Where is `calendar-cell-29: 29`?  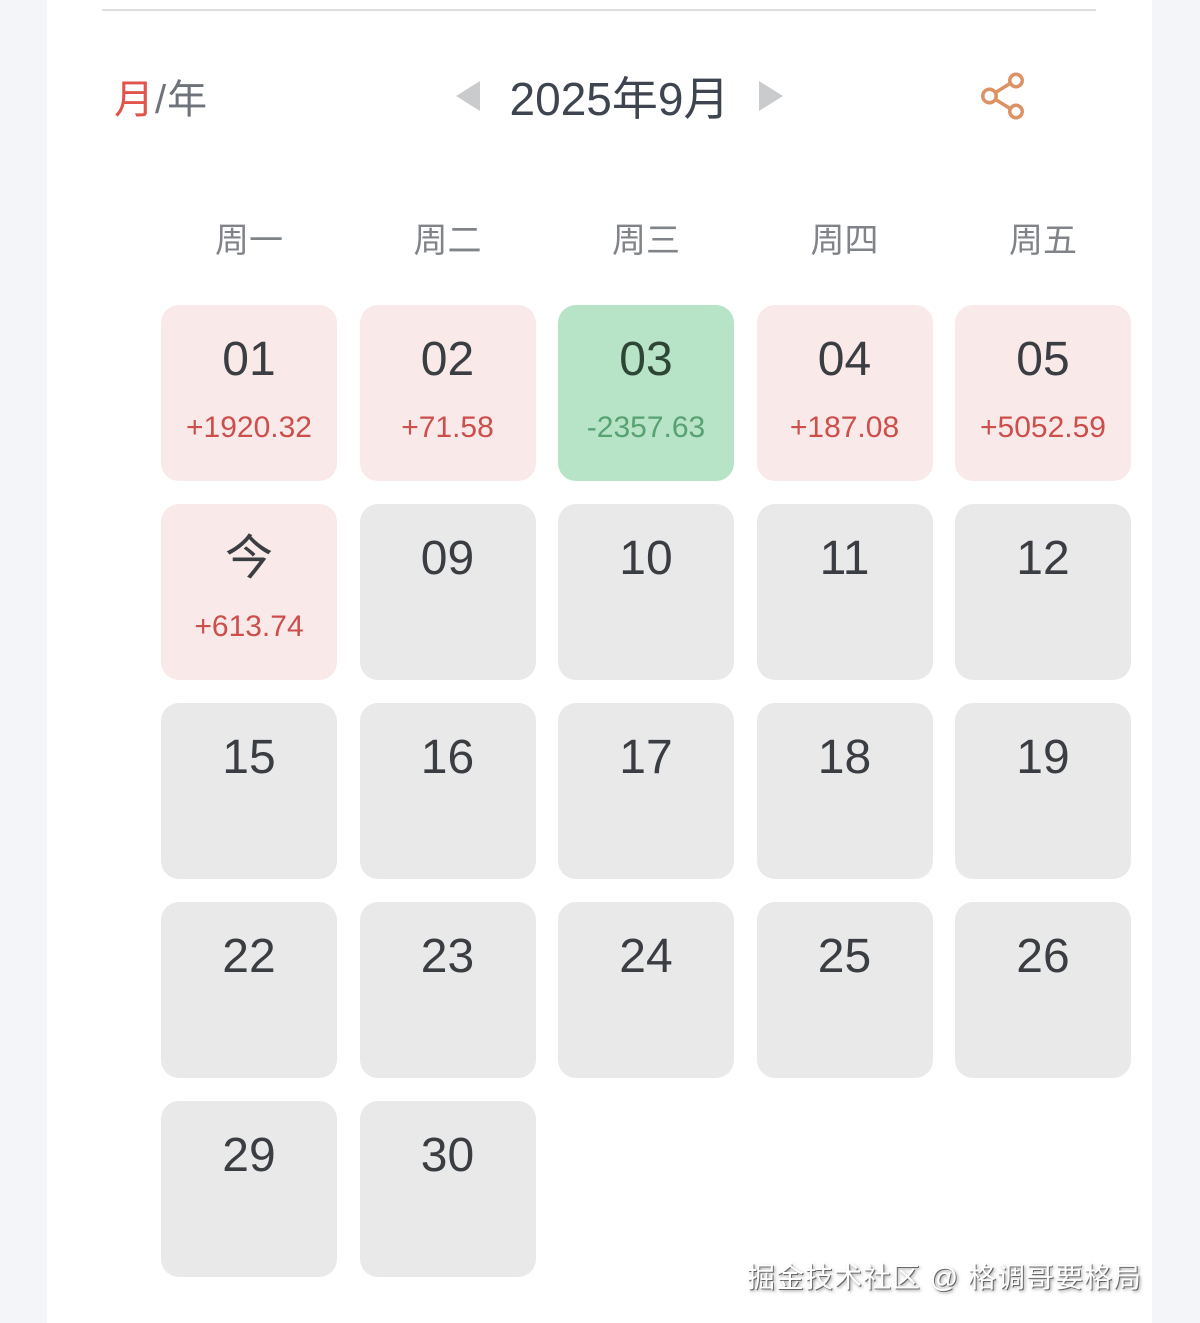 calendar-cell-29: 29 is located at coordinates (249, 1189).